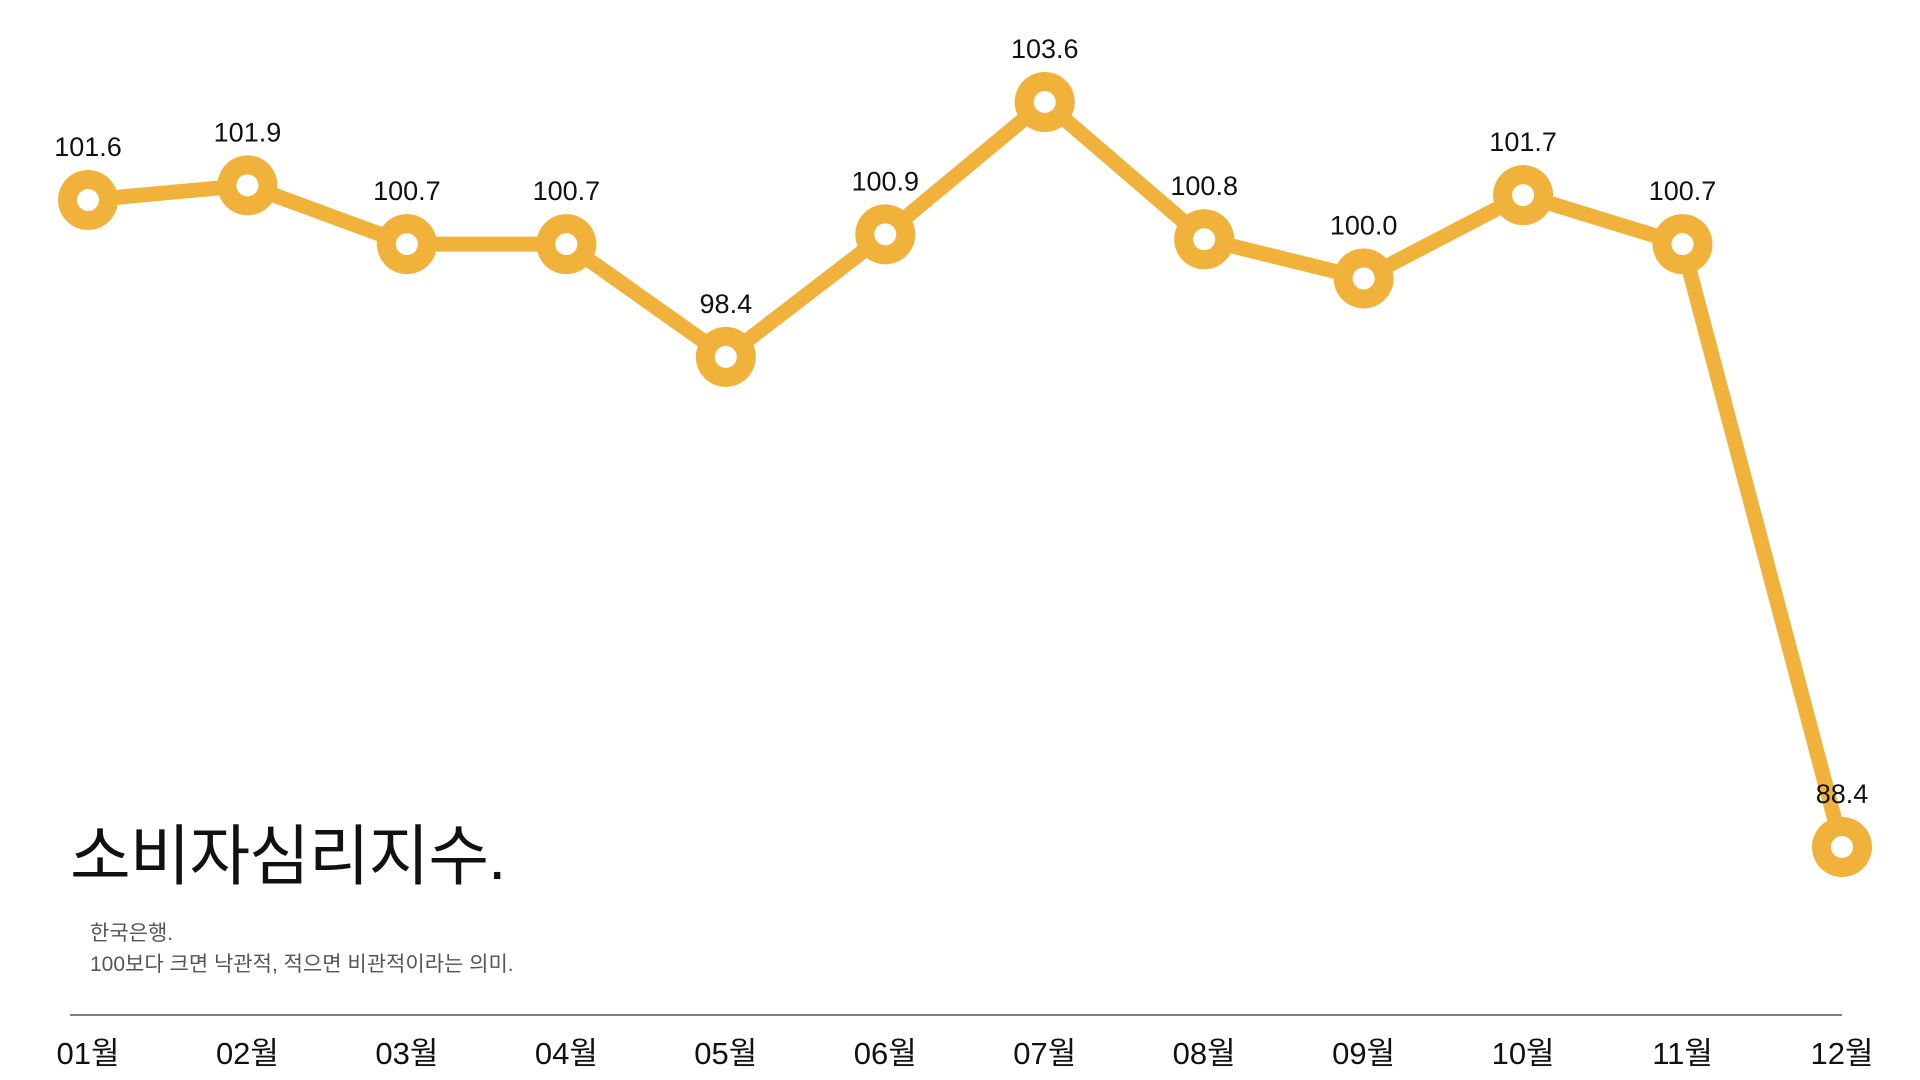 The width and height of the screenshot is (1920, 1080). Describe the element at coordinates (1842, 794) in the screenshot. I see `data-value-label: 88.4` at that location.